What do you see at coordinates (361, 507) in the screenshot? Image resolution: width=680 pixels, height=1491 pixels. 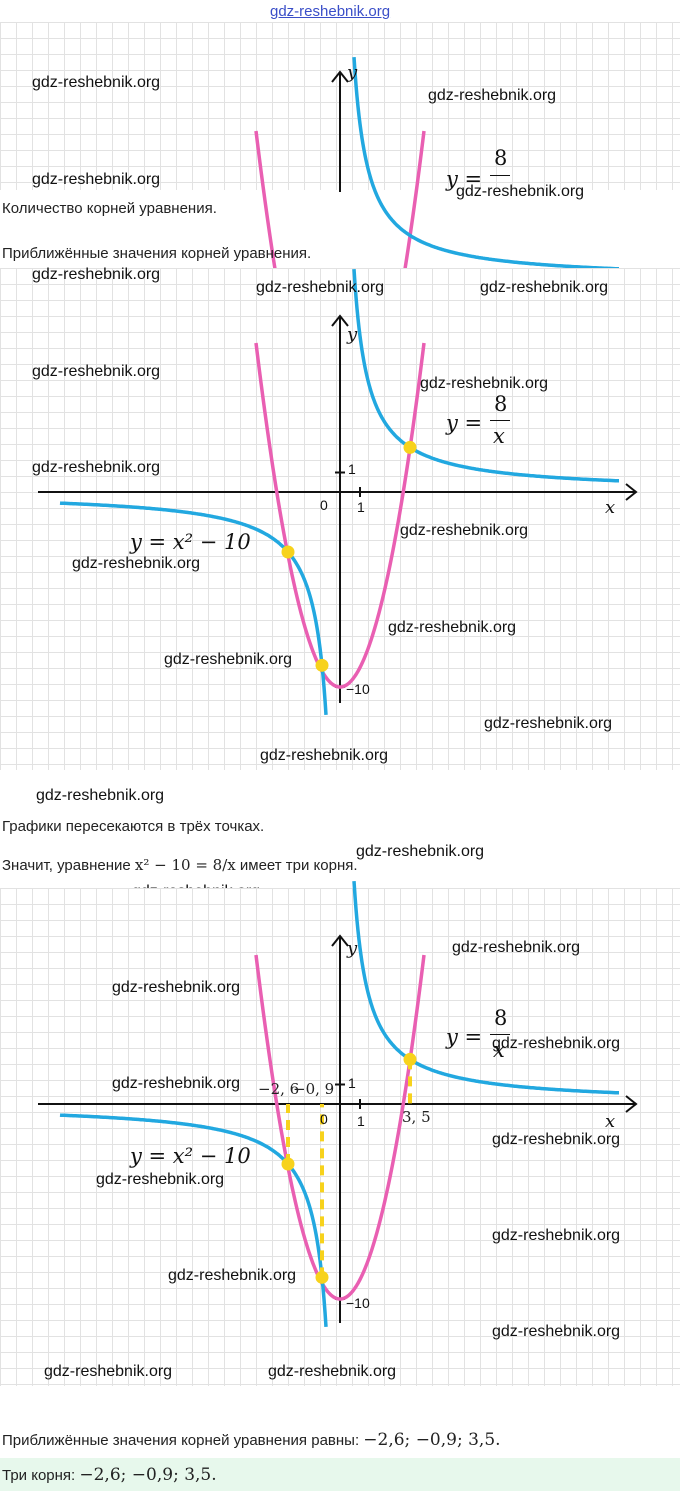 I see `graph-2-one-x: 1` at bounding box center [361, 507].